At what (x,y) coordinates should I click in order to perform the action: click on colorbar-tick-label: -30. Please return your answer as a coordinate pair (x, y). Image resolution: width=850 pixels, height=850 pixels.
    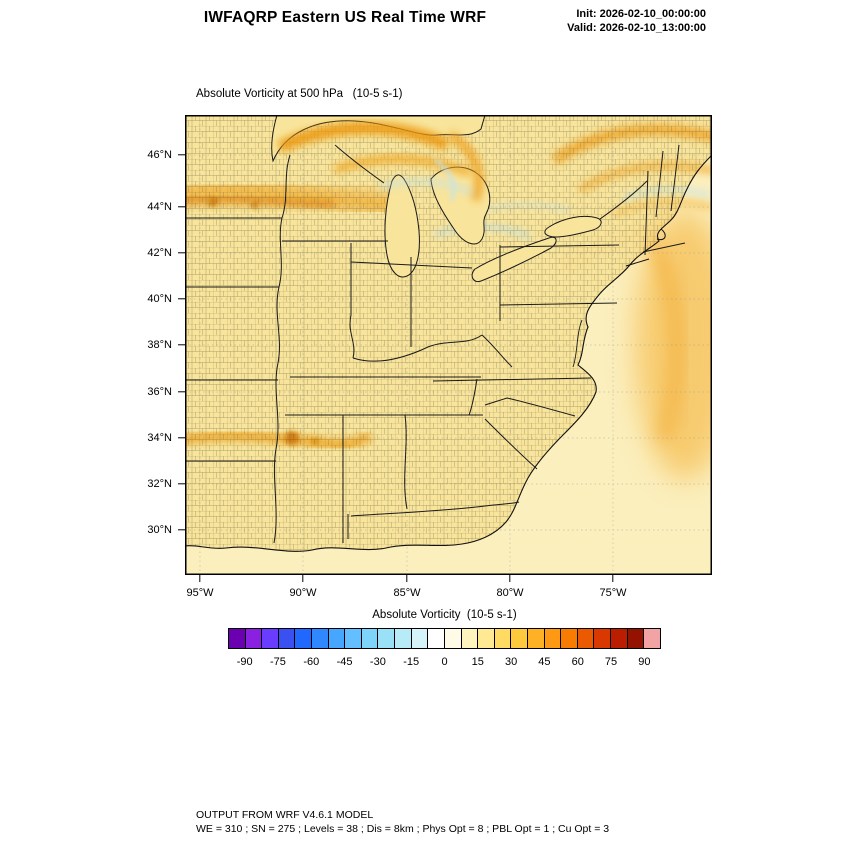
    Looking at the image, I should click on (377, 662).